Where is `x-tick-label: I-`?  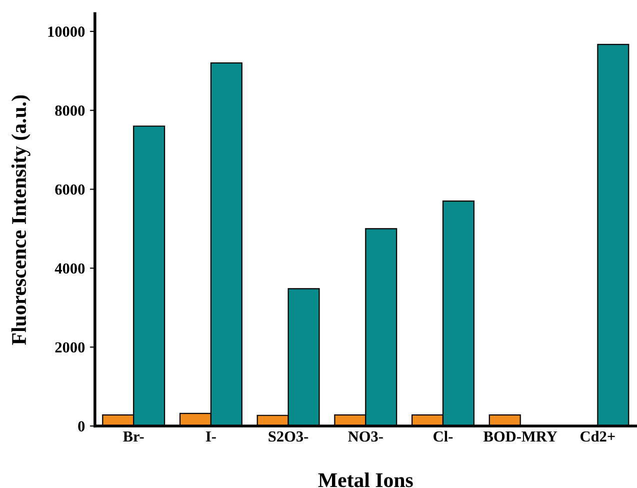 x-tick-label: I- is located at coordinates (211, 436).